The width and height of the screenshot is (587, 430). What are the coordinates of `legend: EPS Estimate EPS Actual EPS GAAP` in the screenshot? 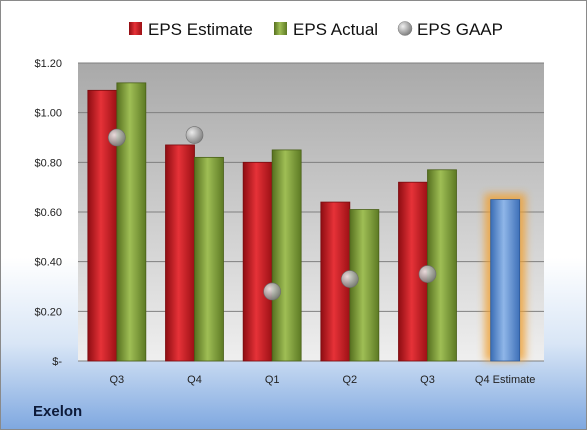 It's located at (316, 29).